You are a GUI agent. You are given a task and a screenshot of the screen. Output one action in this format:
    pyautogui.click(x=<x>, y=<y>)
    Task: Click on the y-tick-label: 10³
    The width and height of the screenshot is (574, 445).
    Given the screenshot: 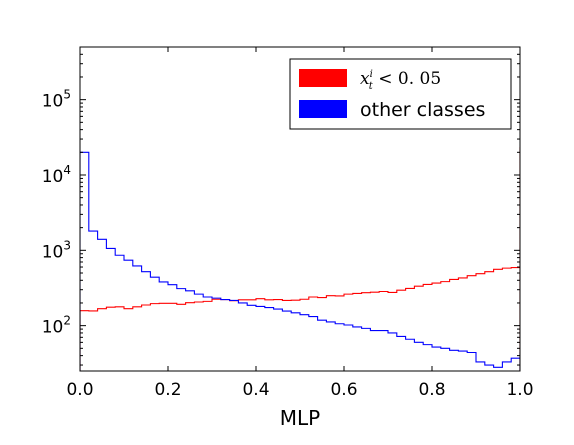 What is the action you would take?
    pyautogui.click(x=56, y=250)
    